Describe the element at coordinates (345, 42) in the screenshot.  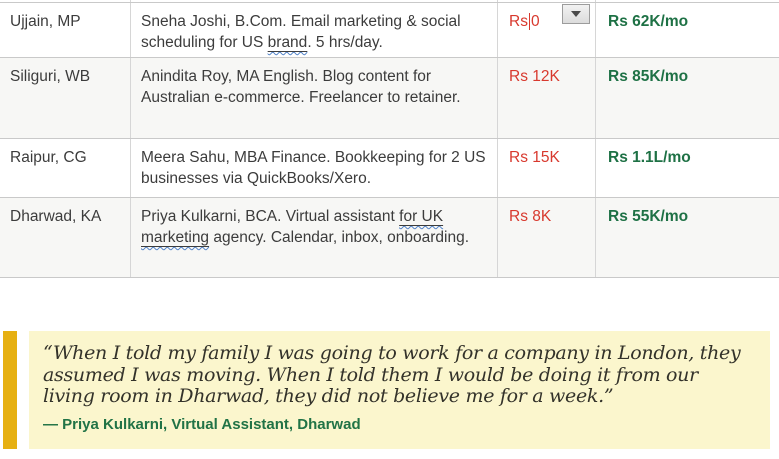
I see `description-text: . 5 hrs/day.` at that location.